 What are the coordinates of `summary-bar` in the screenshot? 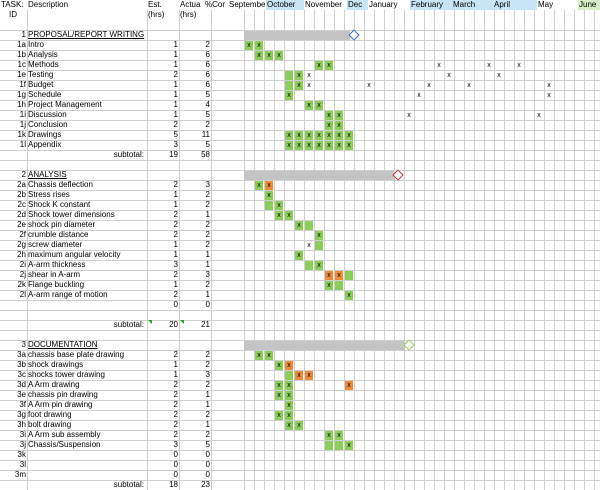 It's located at (319, 175).